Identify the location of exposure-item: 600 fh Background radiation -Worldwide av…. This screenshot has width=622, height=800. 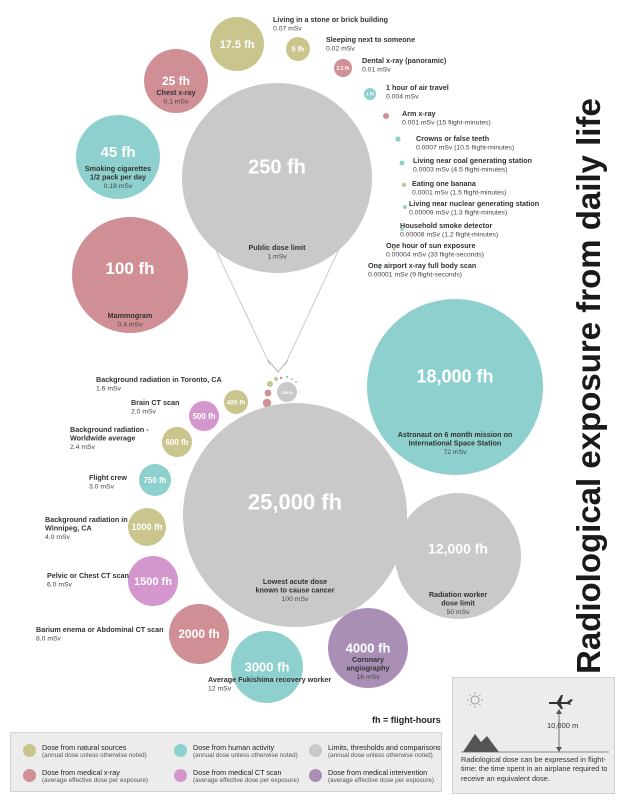
(131, 441).